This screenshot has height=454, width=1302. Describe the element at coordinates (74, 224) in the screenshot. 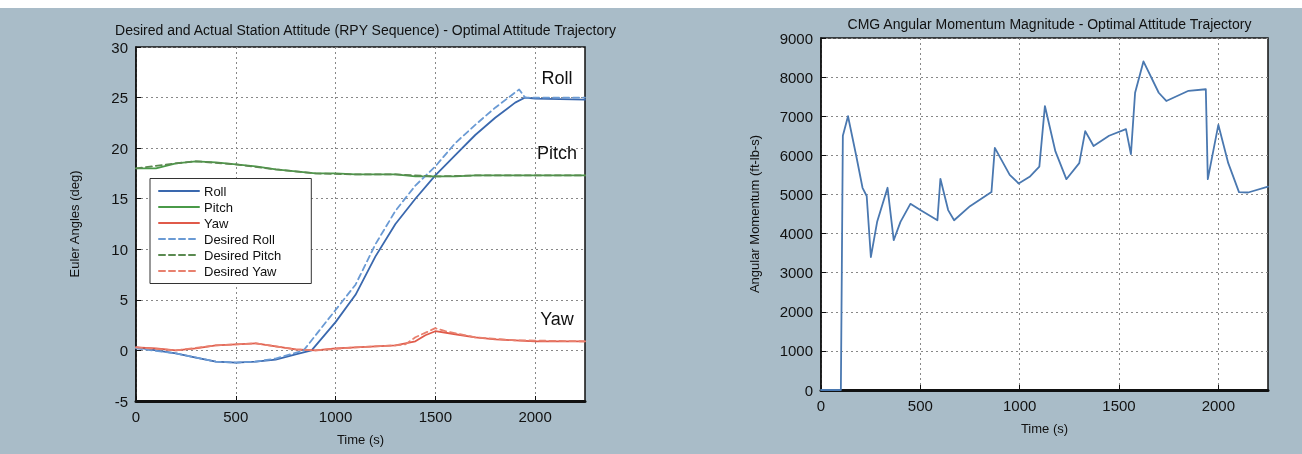

I see `y-axis-title: Euler Angles (deg)` at that location.